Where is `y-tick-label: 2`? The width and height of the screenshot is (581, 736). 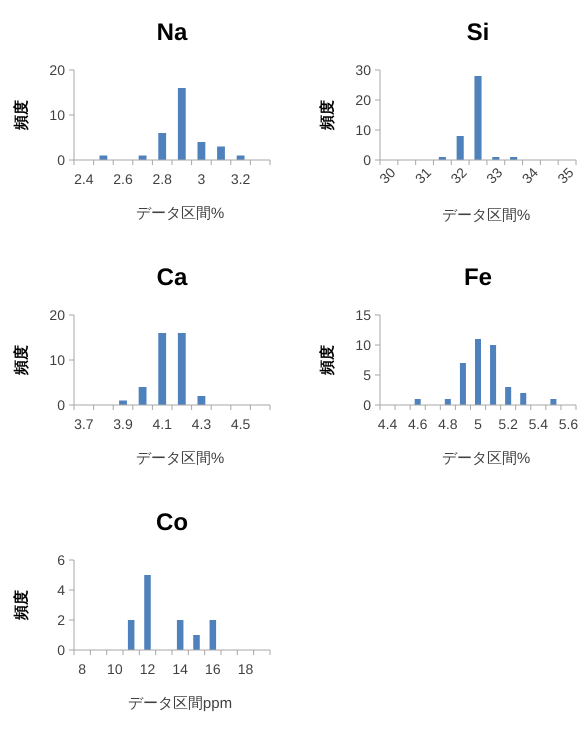 y-tick-label: 2 is located at coordinates (61, 620).